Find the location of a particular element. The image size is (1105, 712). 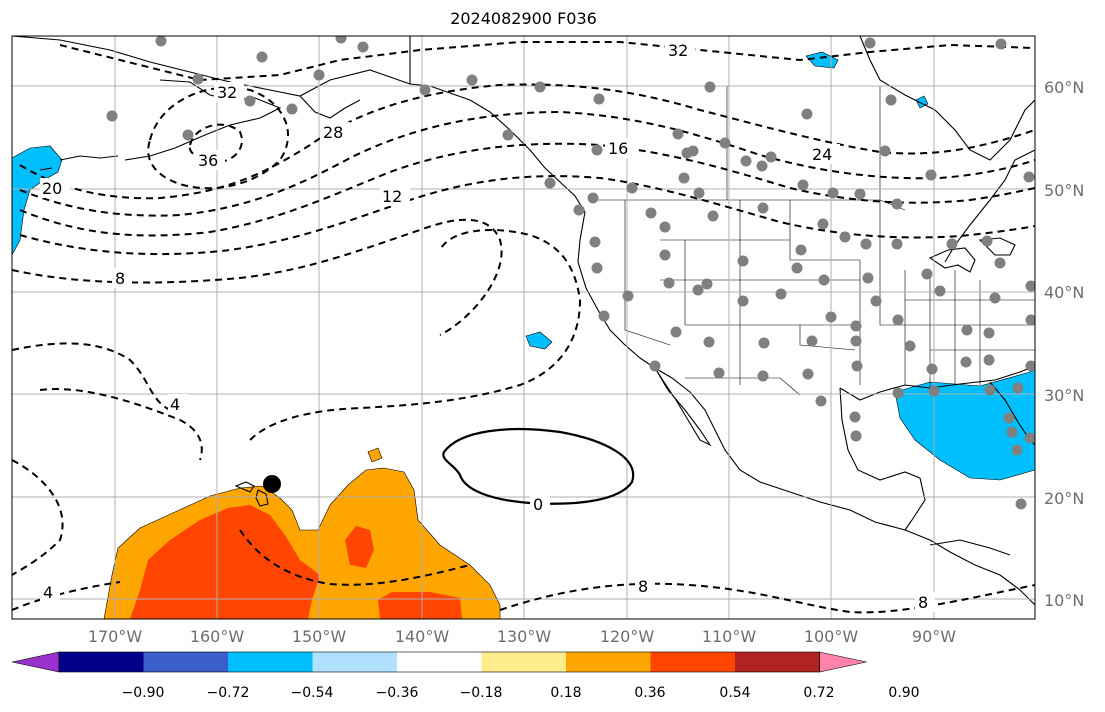

lon-label: 140°W is located at coordinates (422, 636).